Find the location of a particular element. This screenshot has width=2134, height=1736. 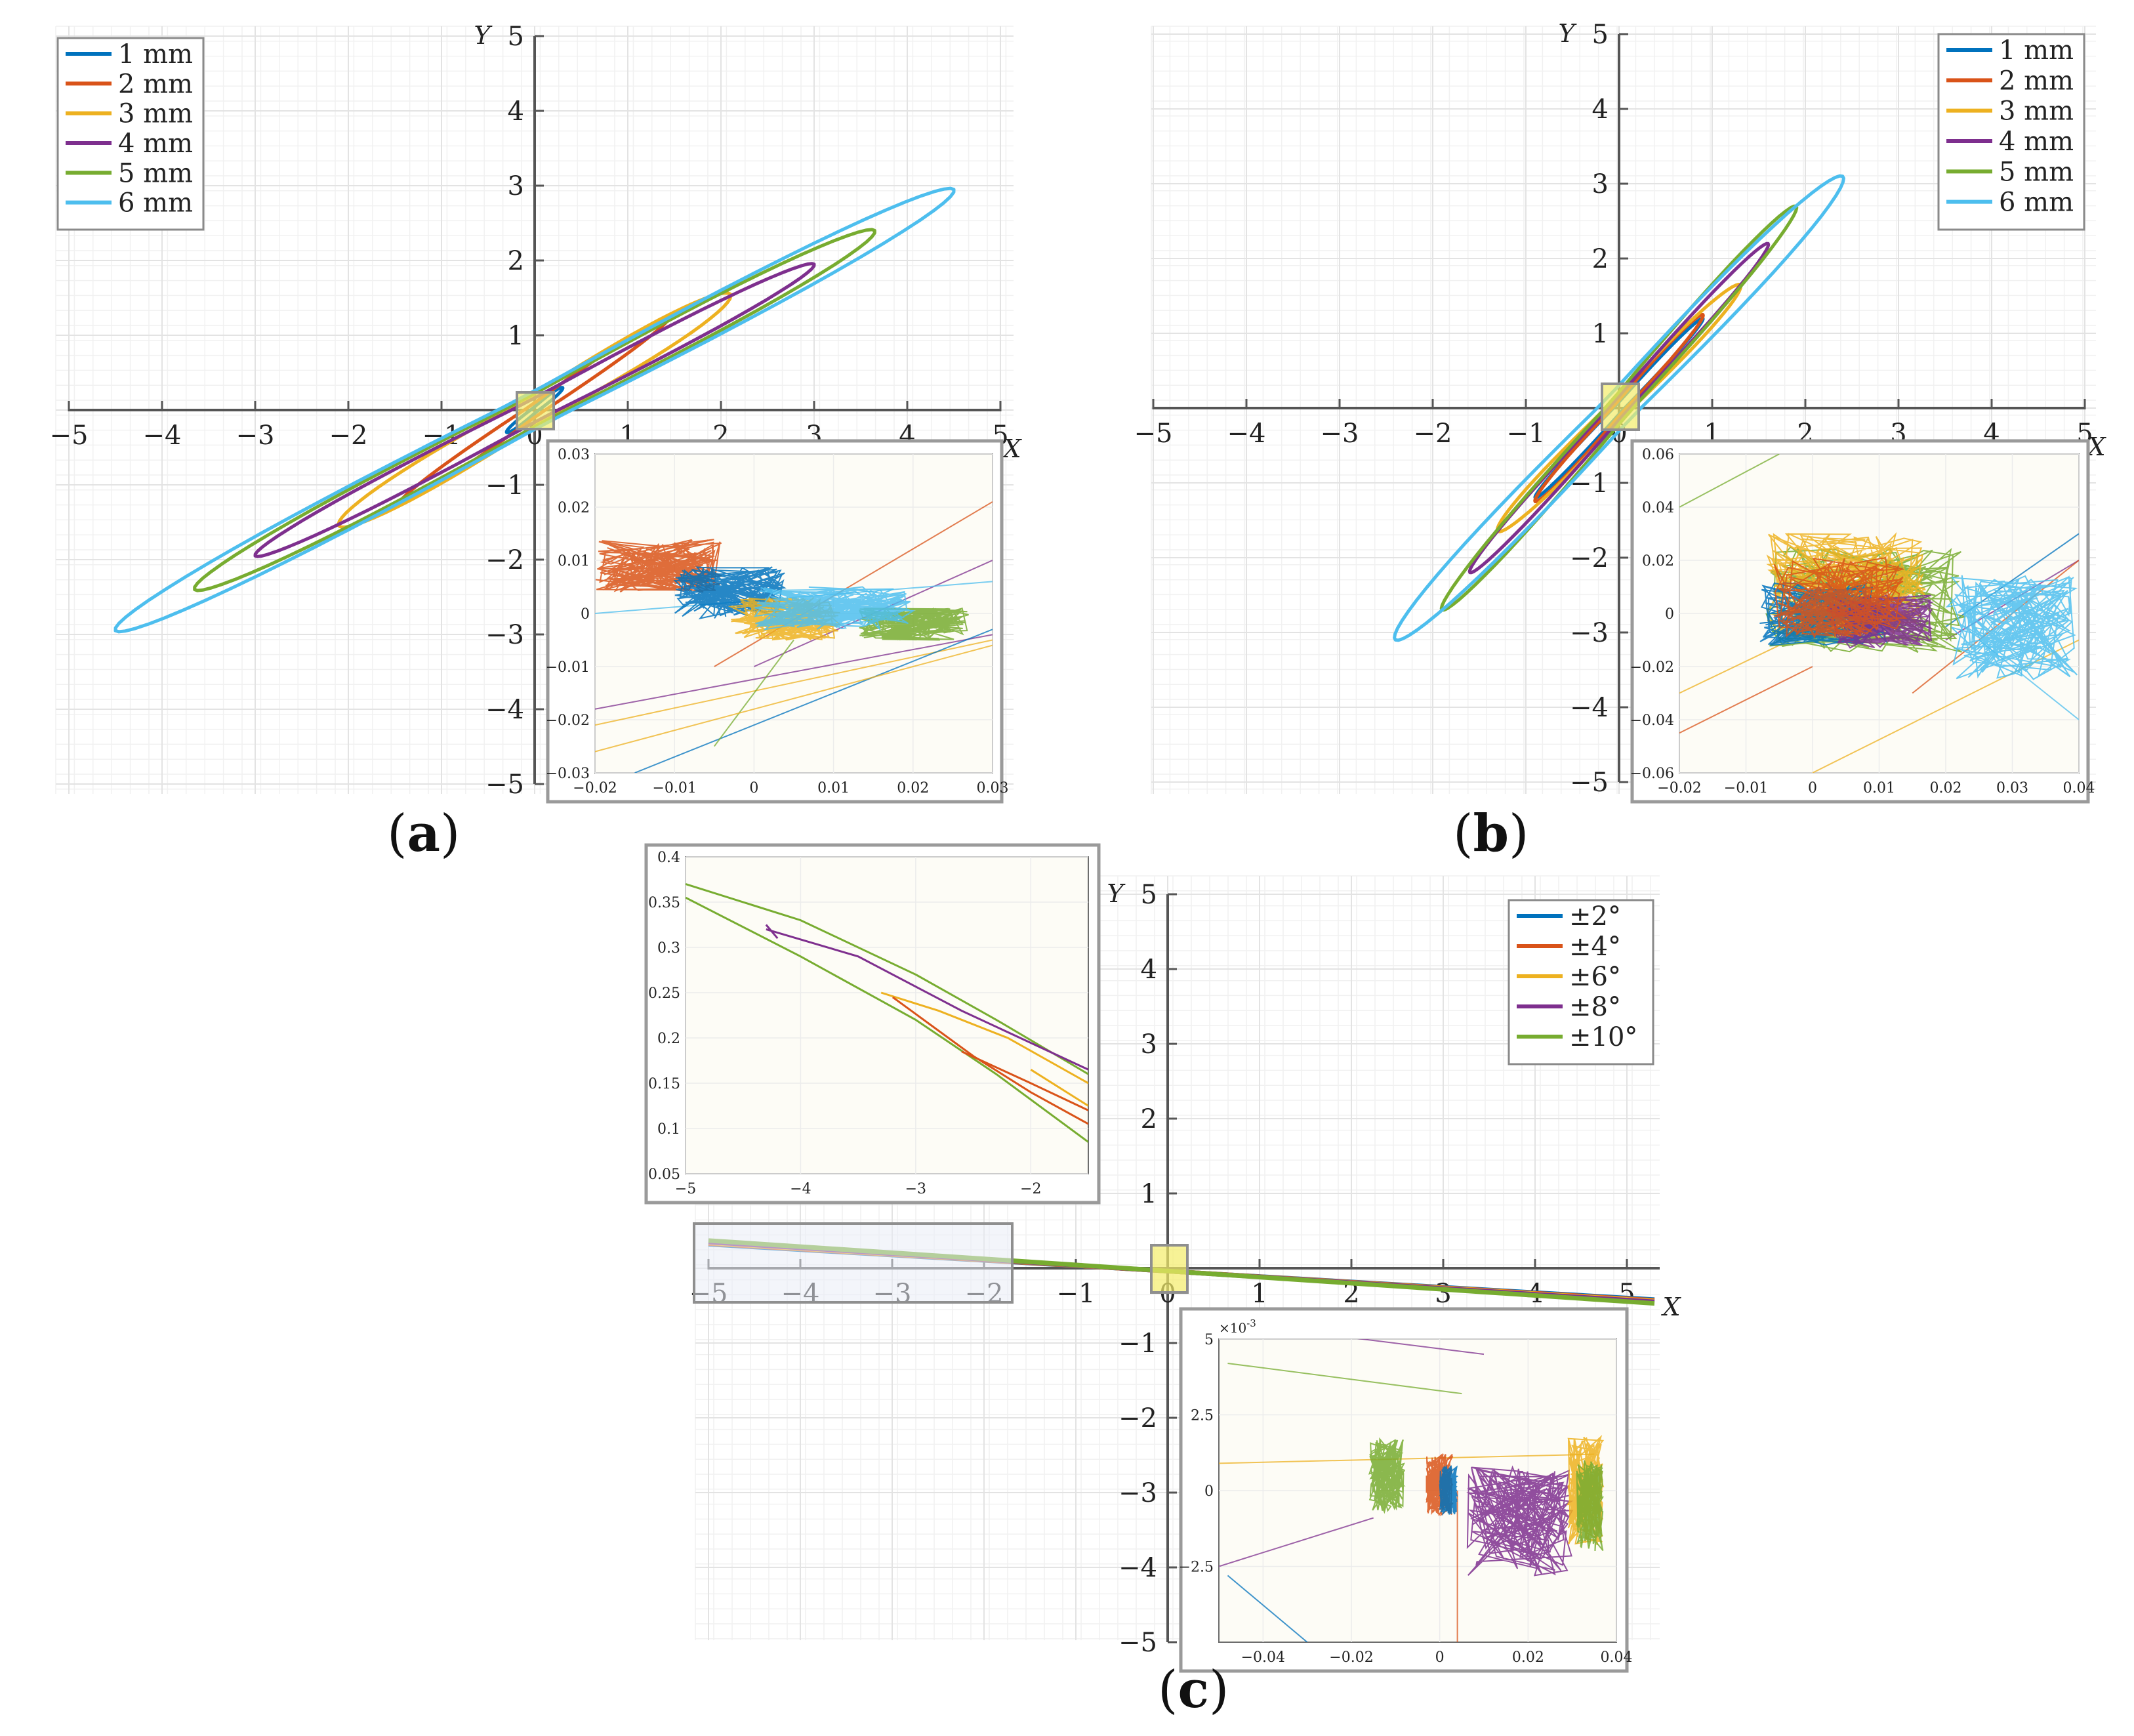

inset-y-tick-label: 0.06 is located at coordinates (1658, 455).